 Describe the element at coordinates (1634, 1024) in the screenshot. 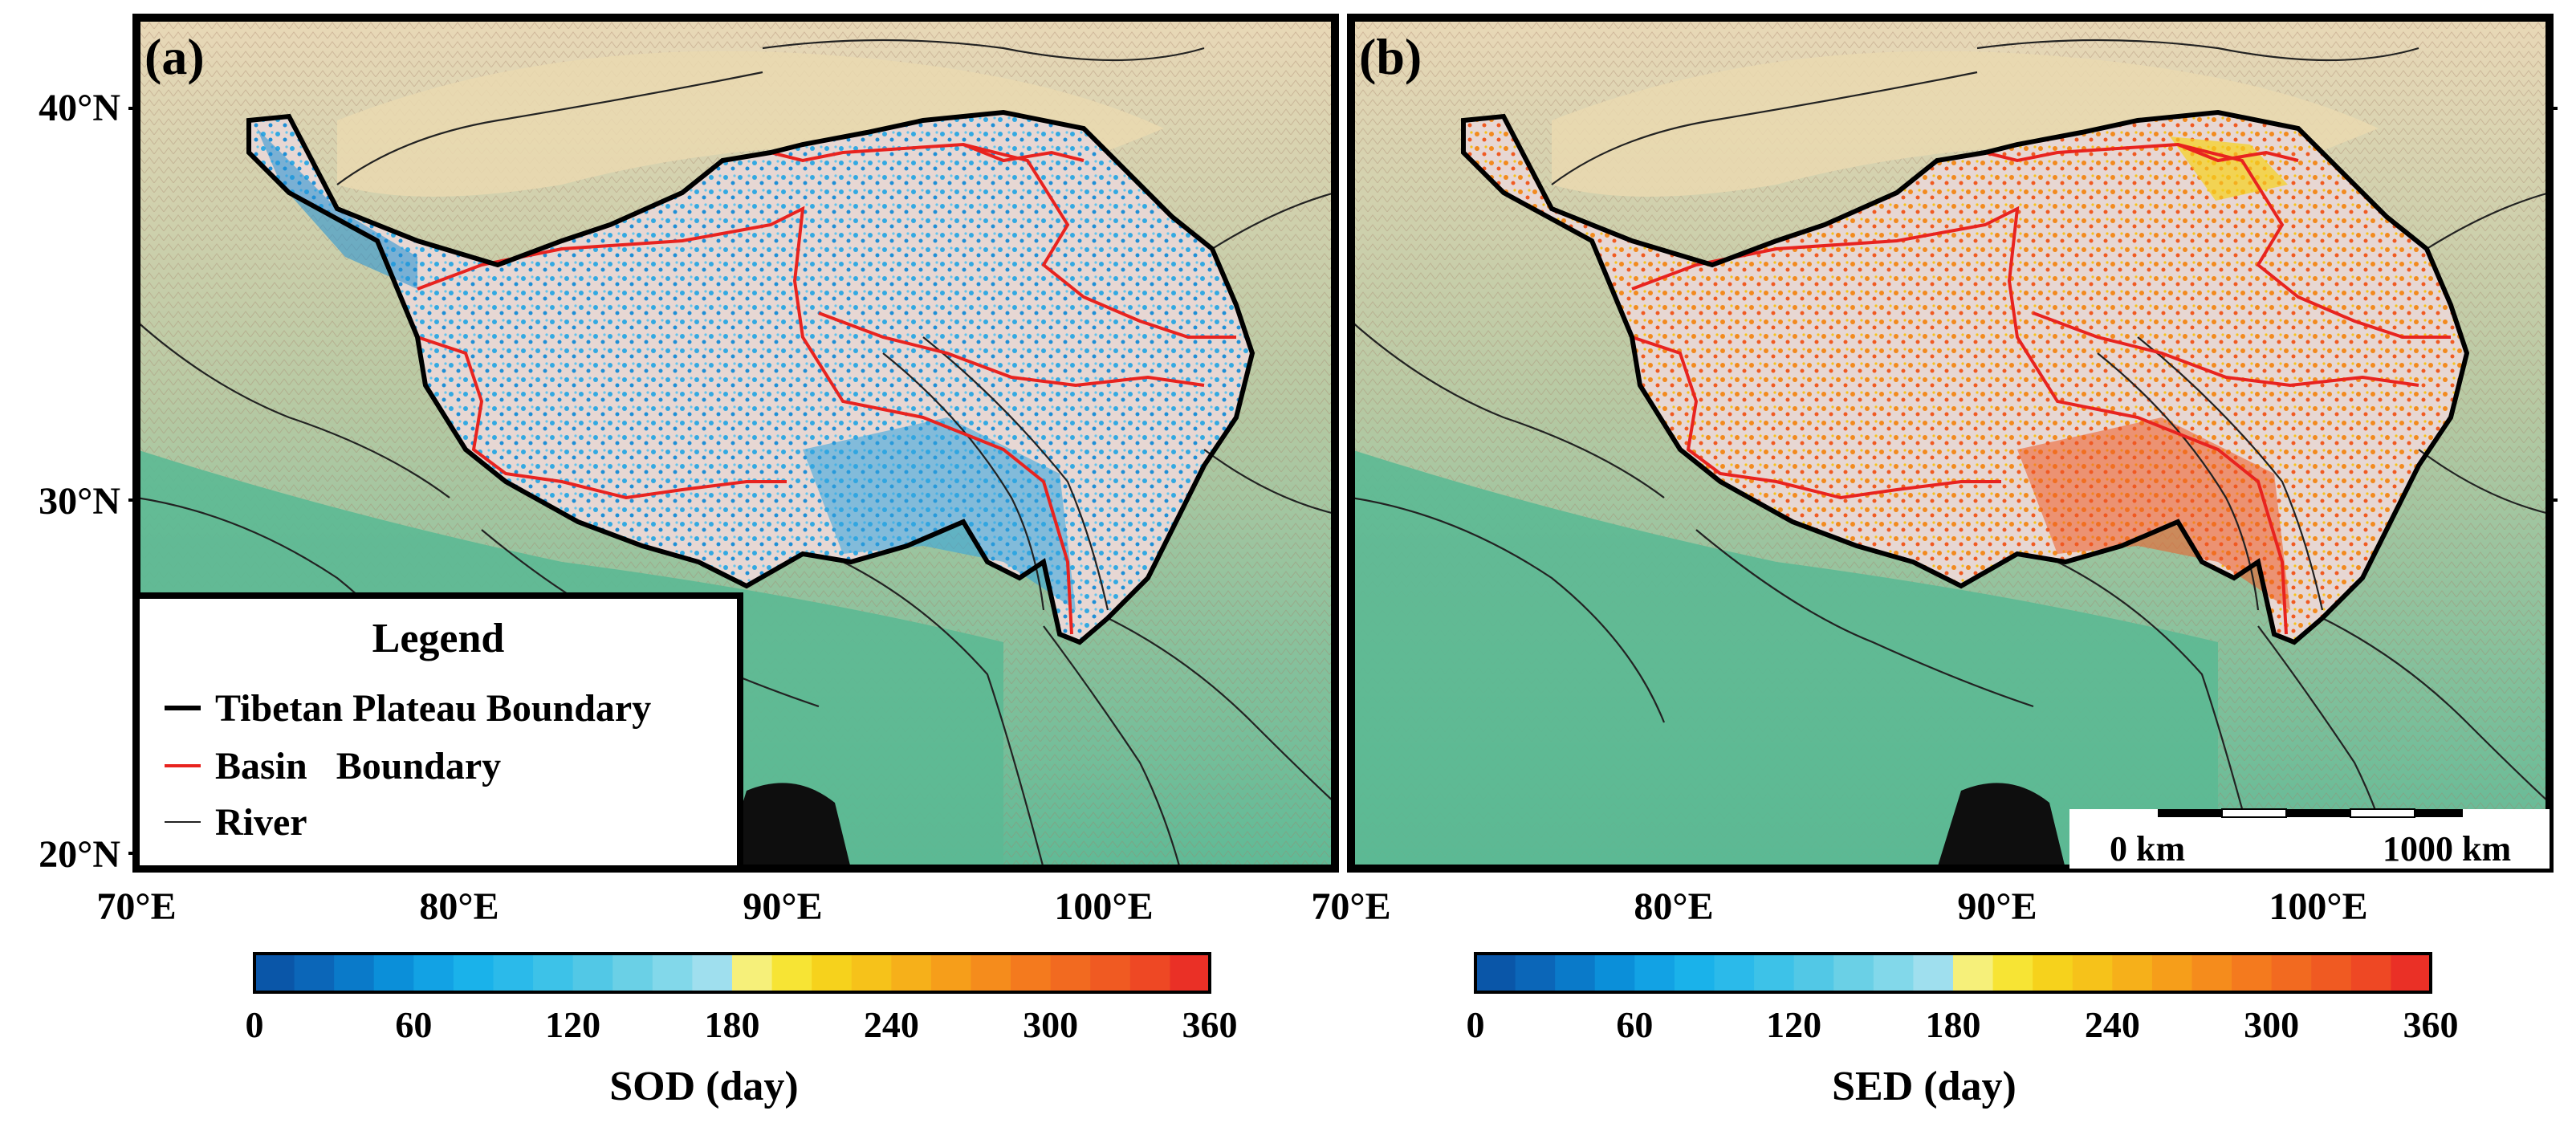

I see `colorbar-sed-tick-label: 60` at that location.